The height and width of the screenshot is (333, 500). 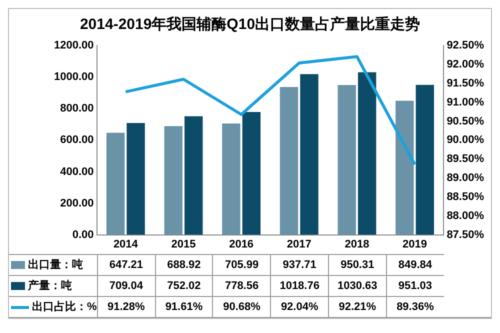 What do you see at coordinates (299, 264) in the screenshot?
I see `data-label: 937.71` at bounding box center [299, 264].